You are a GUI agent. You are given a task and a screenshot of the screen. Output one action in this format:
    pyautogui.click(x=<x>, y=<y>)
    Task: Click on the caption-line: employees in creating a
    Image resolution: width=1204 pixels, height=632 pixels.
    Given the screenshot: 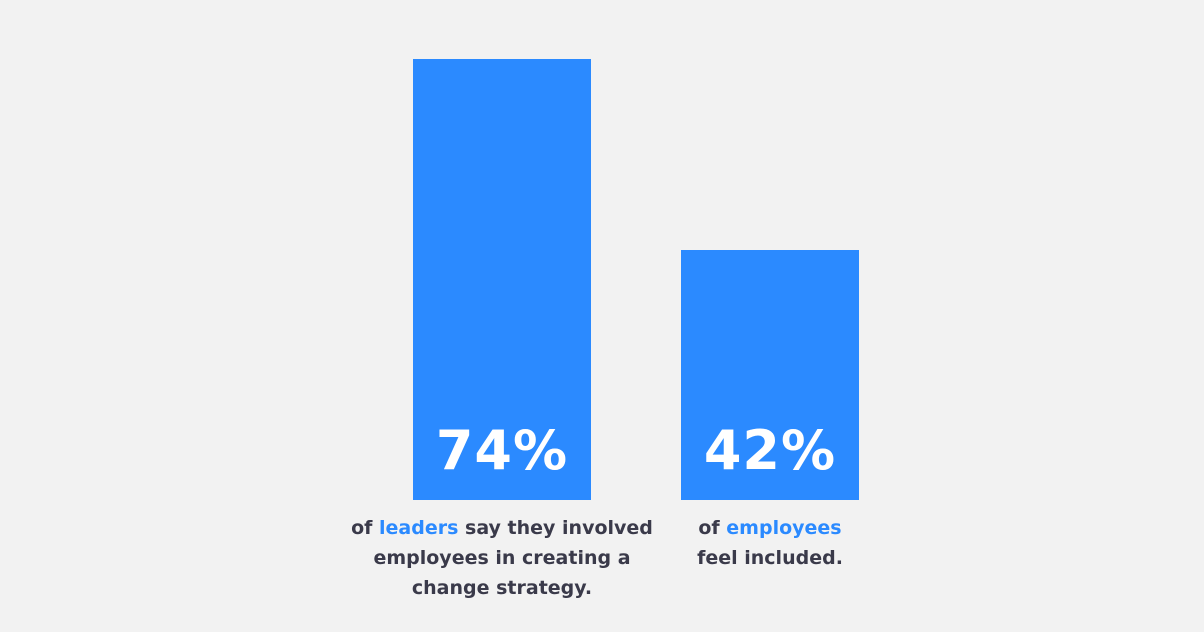 What is the action you would take?
    pyautogui.click(x=502, y=558)
    